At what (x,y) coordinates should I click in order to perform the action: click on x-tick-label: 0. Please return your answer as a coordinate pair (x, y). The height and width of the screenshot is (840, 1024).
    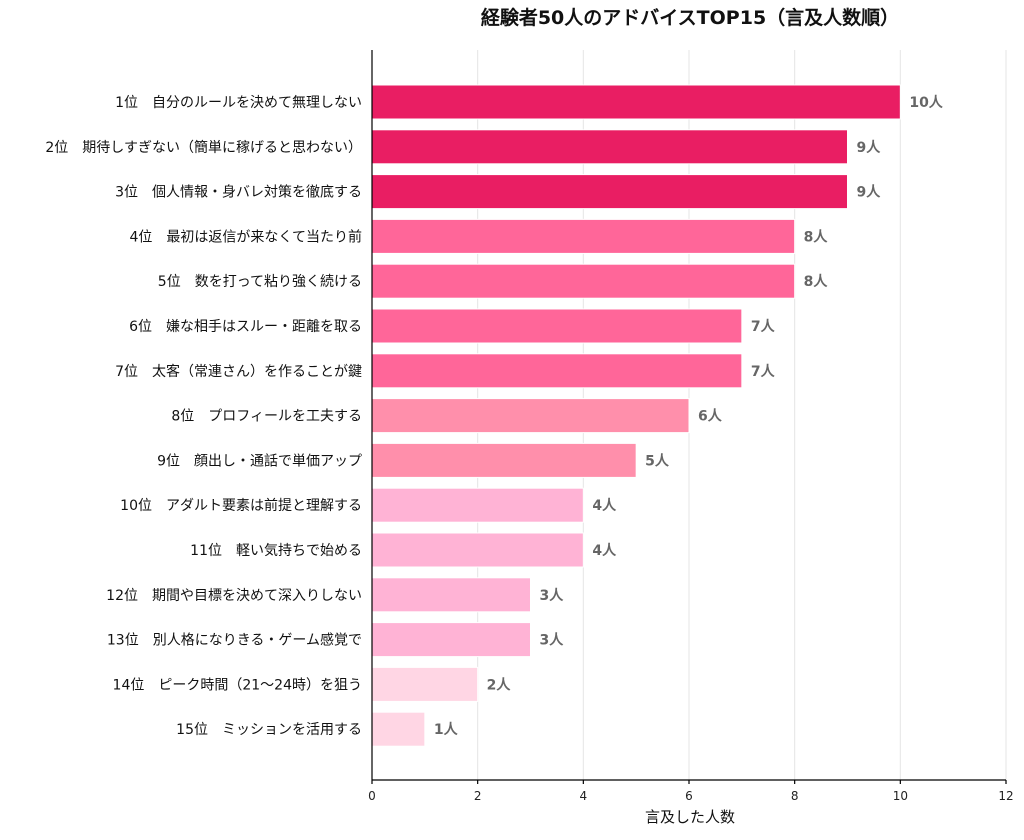
    Looking at the image, I should click on (372, 796).